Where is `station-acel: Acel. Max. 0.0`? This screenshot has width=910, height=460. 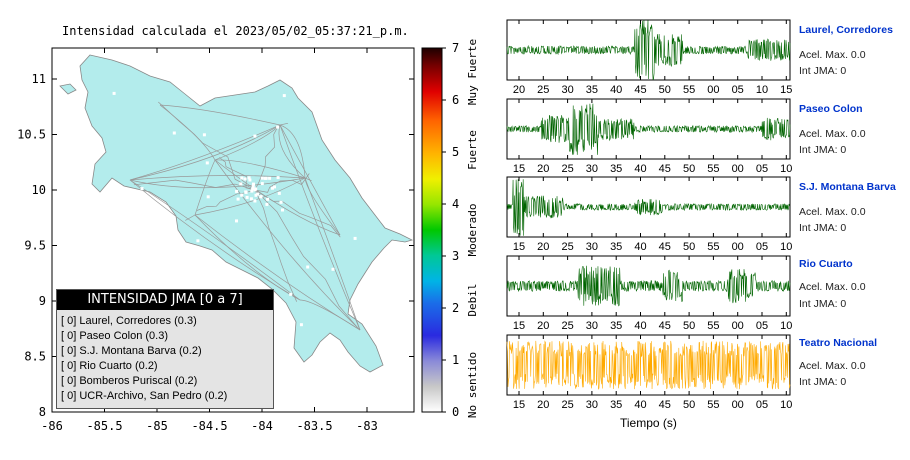 station-acel: Acel. Max. 0.0 is located at coordinates (832, 287).